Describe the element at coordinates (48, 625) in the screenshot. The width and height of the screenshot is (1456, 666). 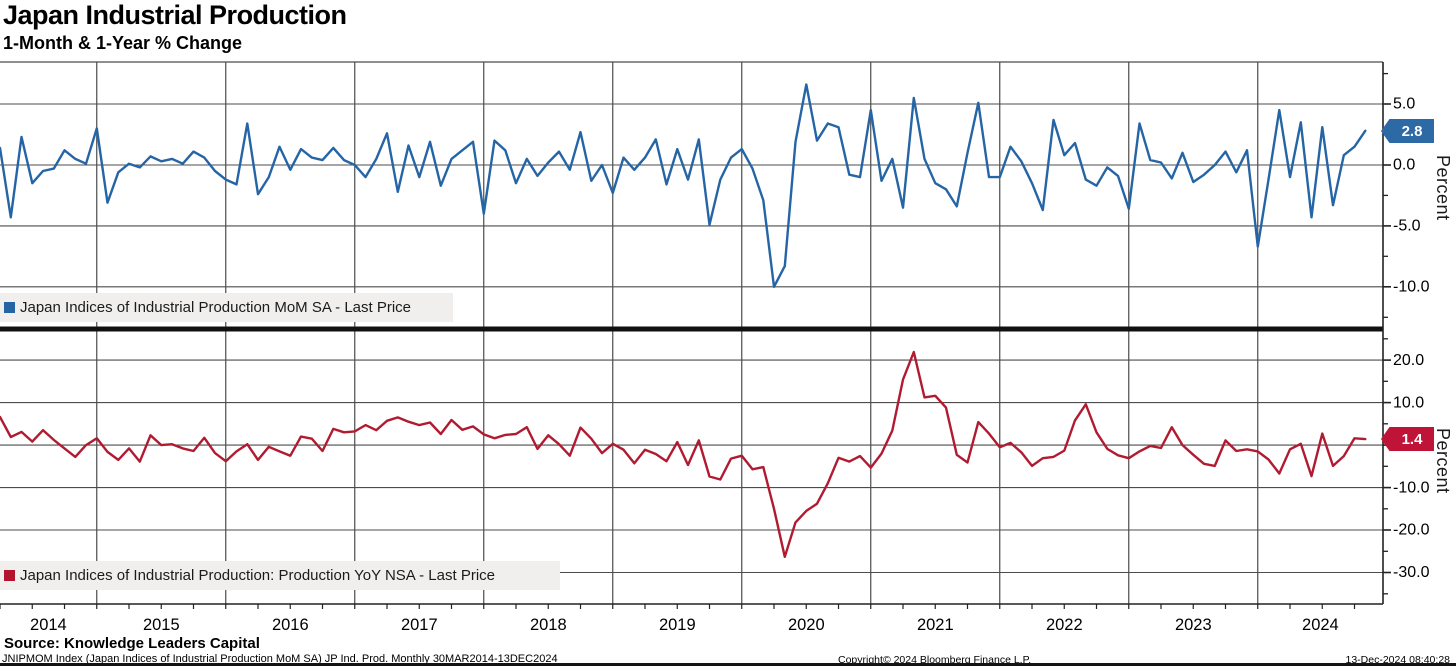
I see `x-year-label: 2014` at that location.